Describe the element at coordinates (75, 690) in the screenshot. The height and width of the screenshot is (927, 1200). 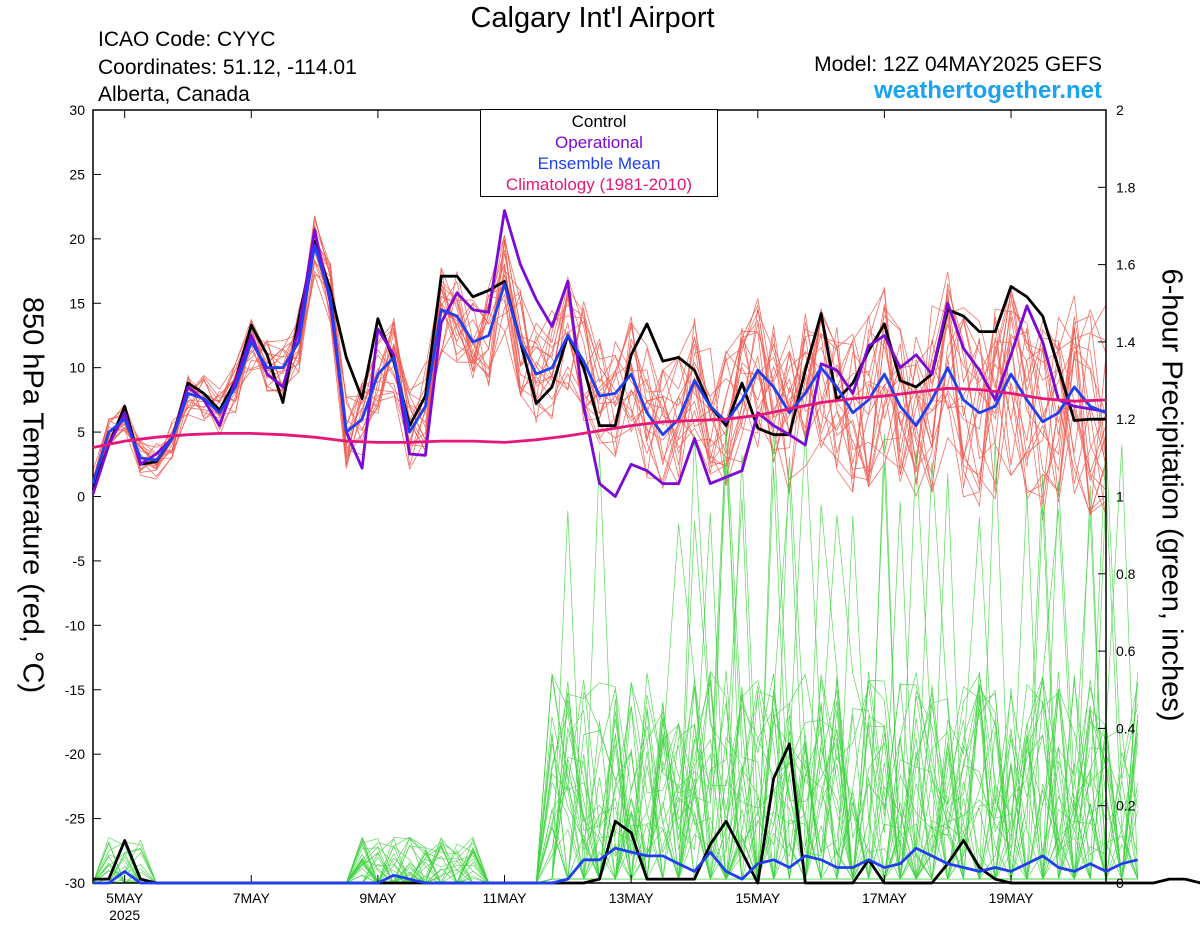
I see `y-tick-label: -15` at that location.